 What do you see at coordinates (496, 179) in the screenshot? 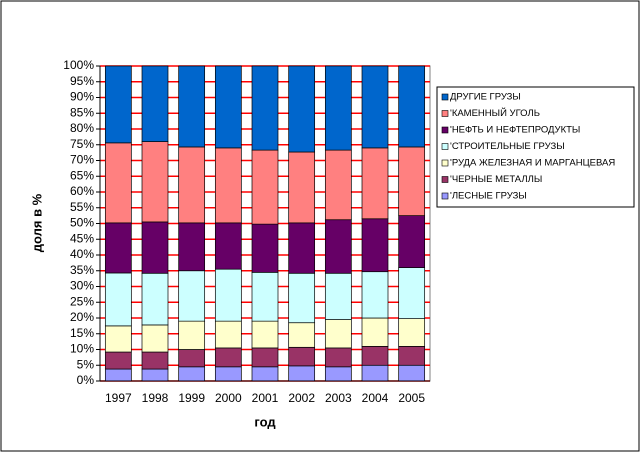
I see `legend-label: 'ЧЕРНЫЕ МЕТАЛЛЫ` at bounding box center [496, 179].